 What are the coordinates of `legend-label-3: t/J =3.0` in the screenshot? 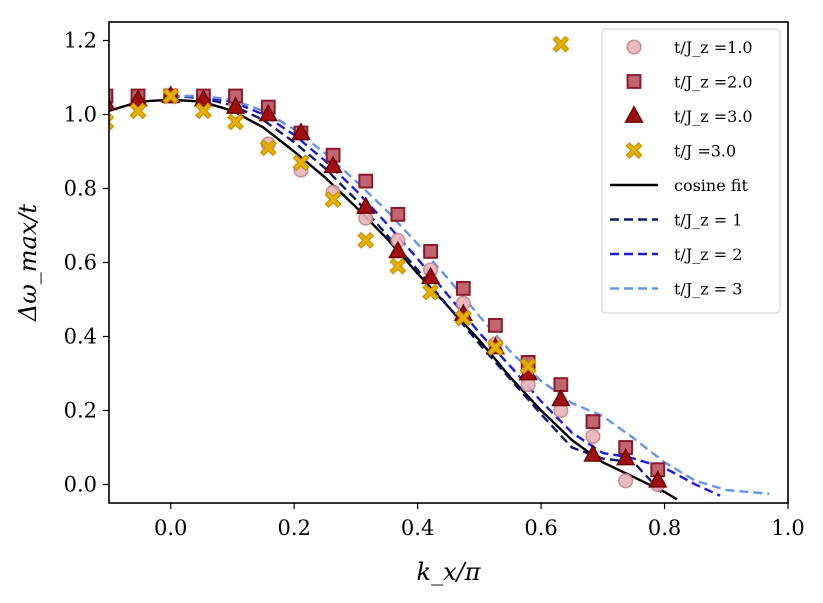 It's located at (705, 151).